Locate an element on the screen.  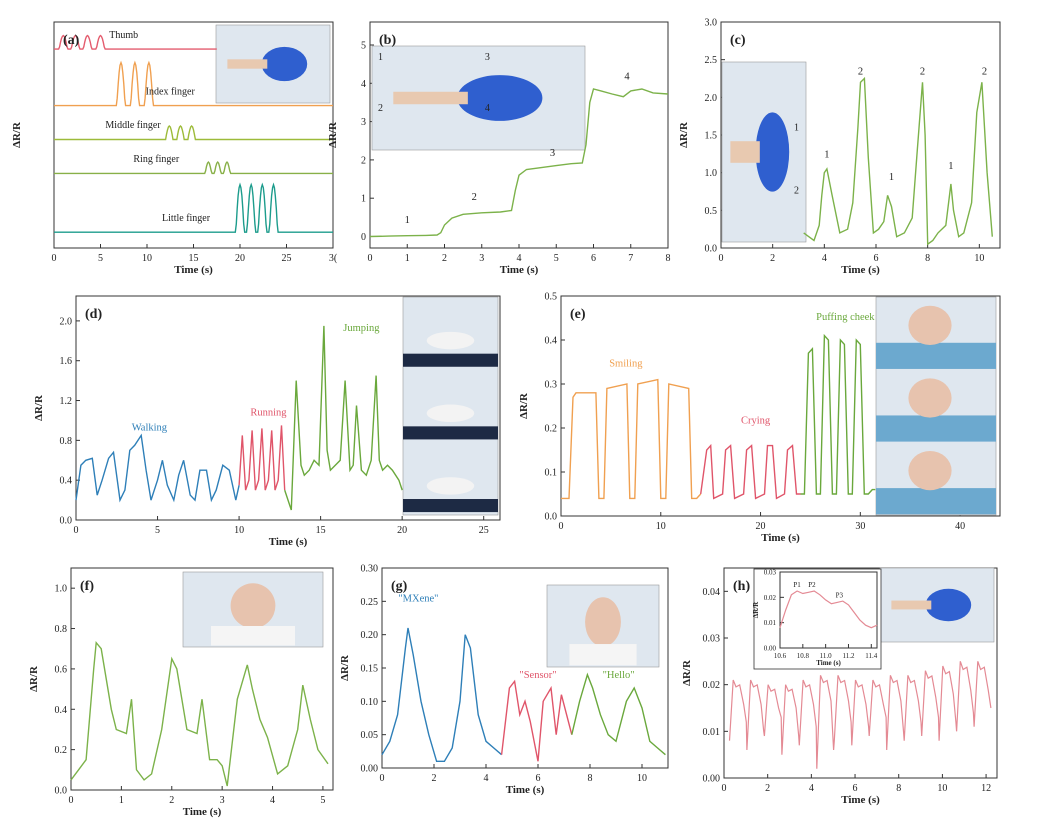
annotation: Smiling is located at coordinates (626, 363).